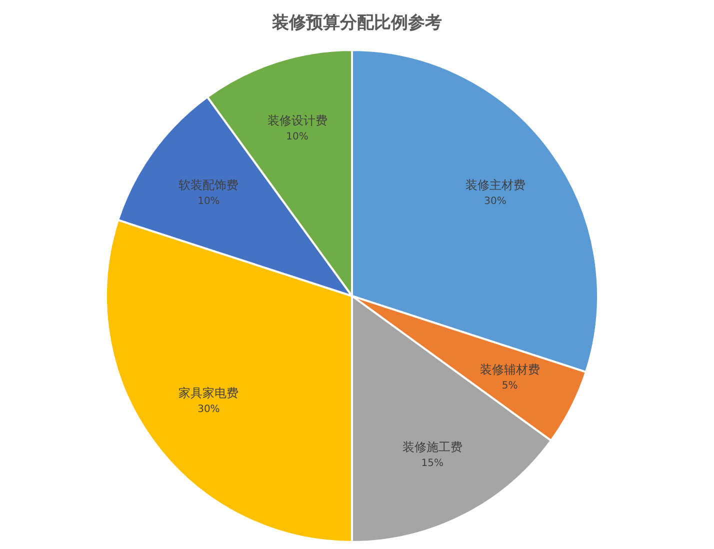 The height and width of the screenshot is (549, 714). What do you see at coordinates (356, 23) in the screenshot?
I see `chart-title: 装修预算分配比例参考` at bounding box center [356, 23].